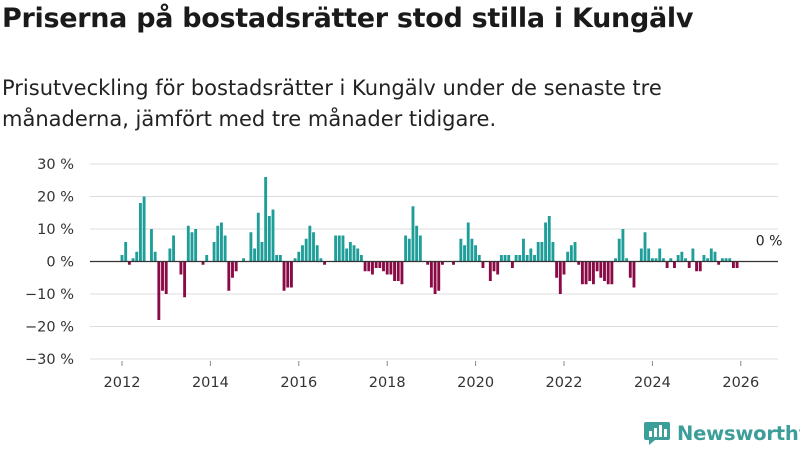 The width and height of the screenshot is (800, 450). I want to click on last-value-label: 0 %, so click(769, 242).